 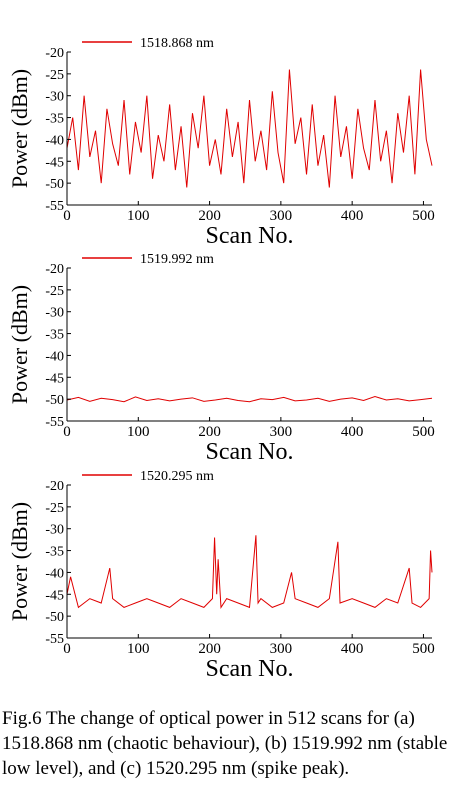 I want to click on legend-label: 1519.992 nm, so click(x=177, y=259).